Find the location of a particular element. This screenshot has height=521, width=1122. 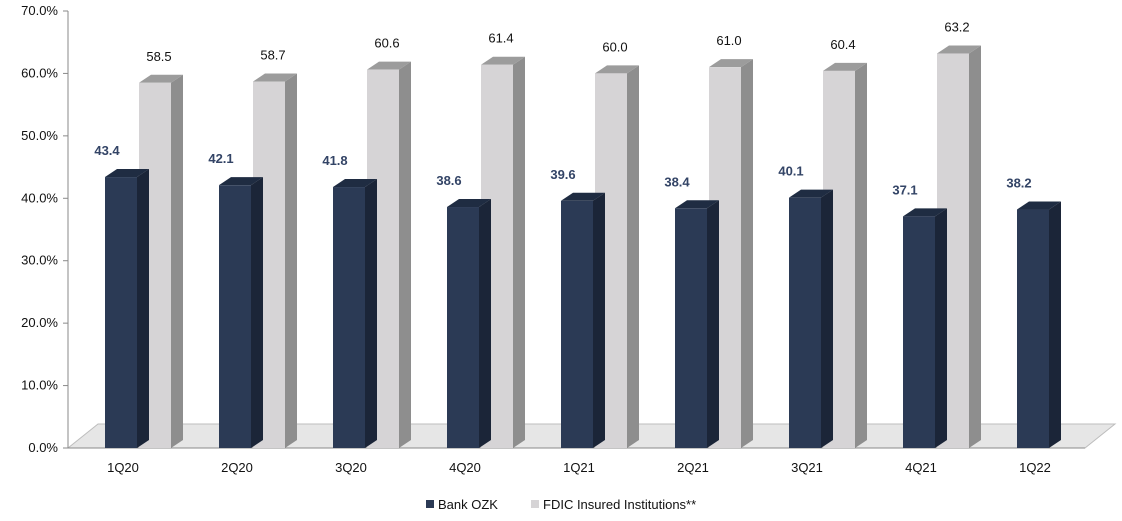

bar-bank-ozk-4q20-front is located at coordinates (463, 327).